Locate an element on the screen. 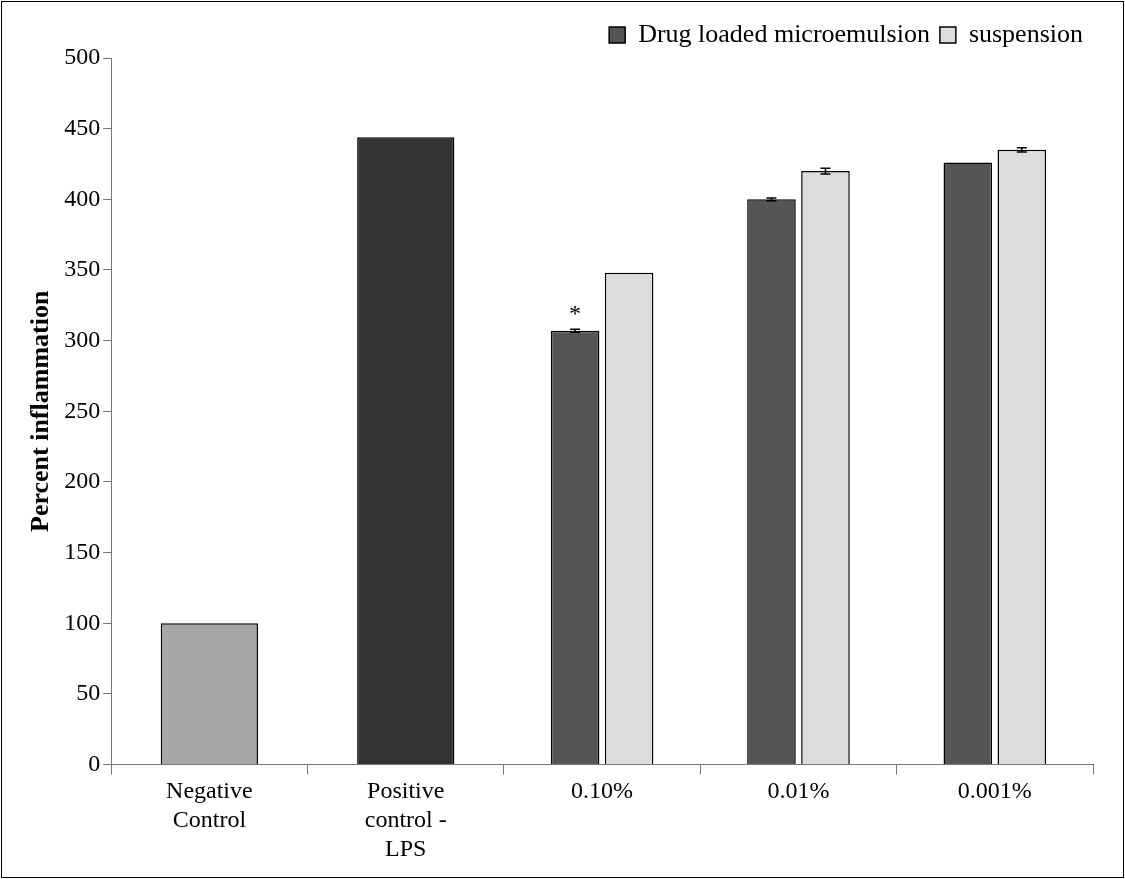 Image resolution: width=1125 pixels, height=879 pixels. y-tick-label: 350 is located at coordinates (82, 268).